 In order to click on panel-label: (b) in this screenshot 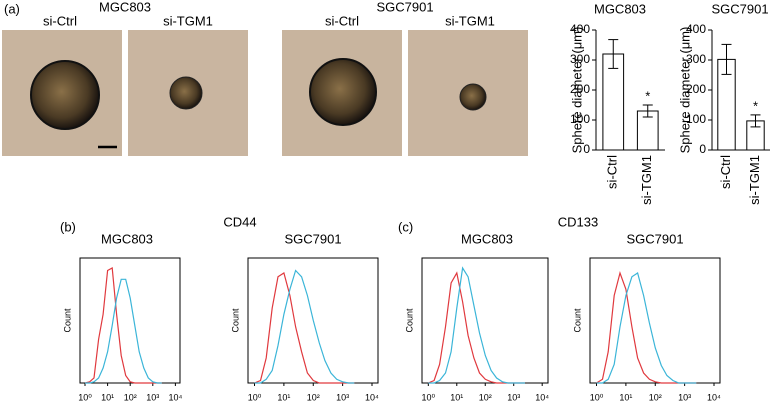, I will do `click(68, 226)`.